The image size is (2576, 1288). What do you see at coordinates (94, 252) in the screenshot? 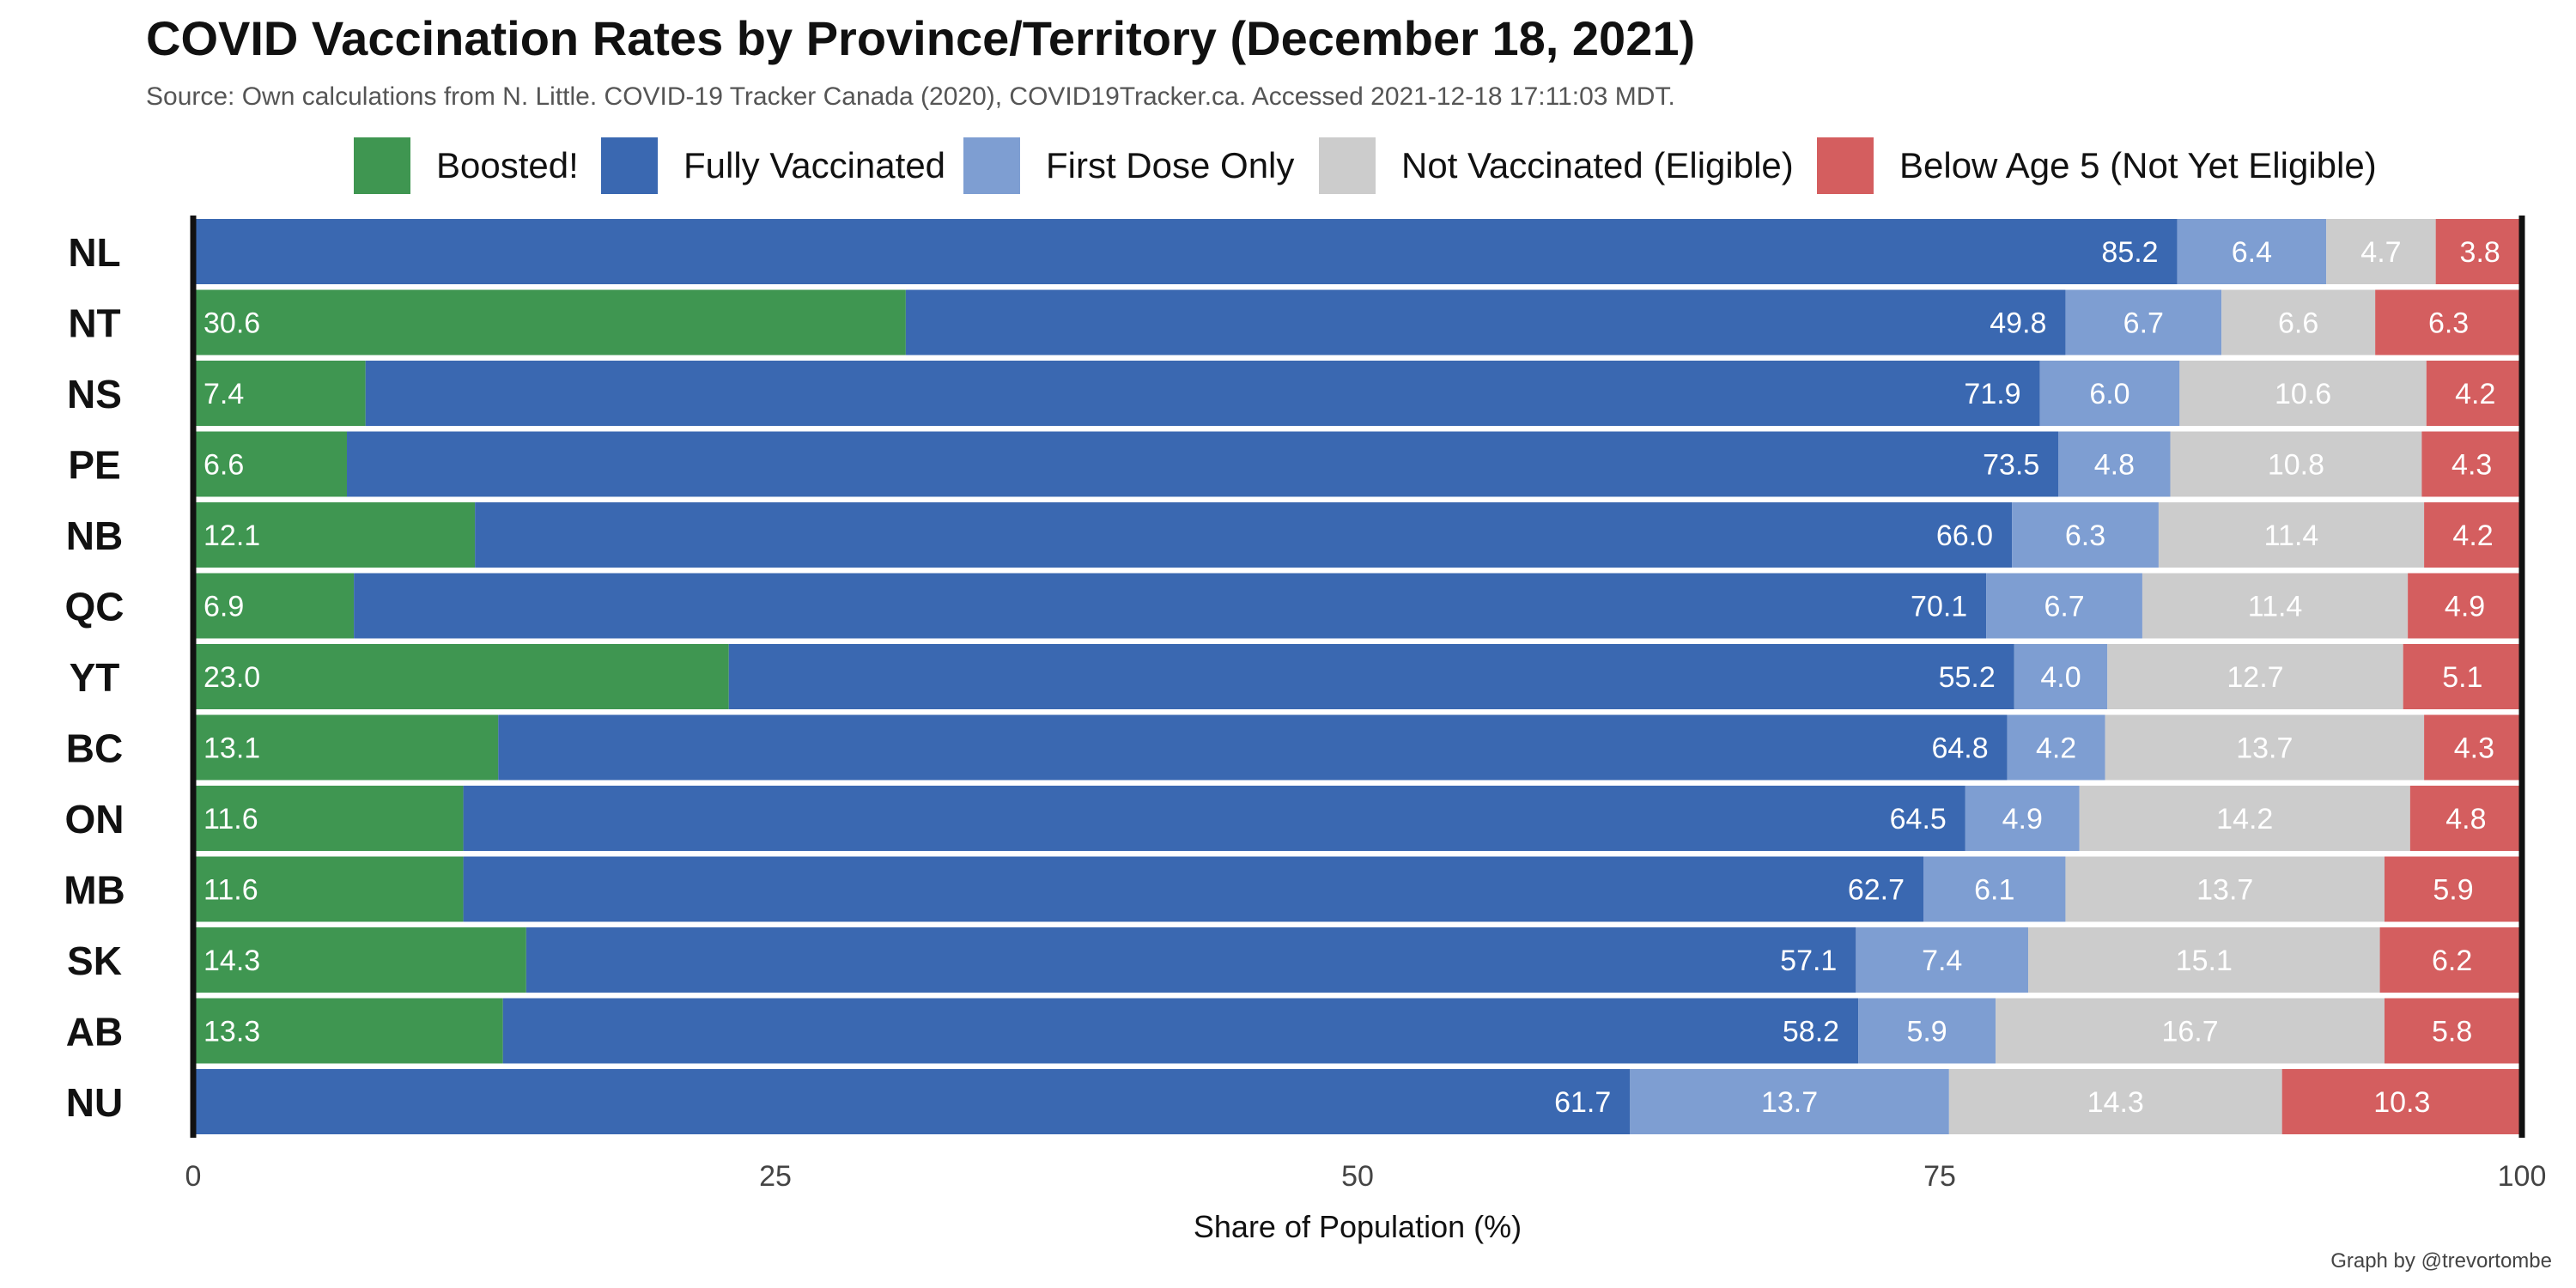
I see `y-tick-label-nl: NL` at bounding box center [94, 252].